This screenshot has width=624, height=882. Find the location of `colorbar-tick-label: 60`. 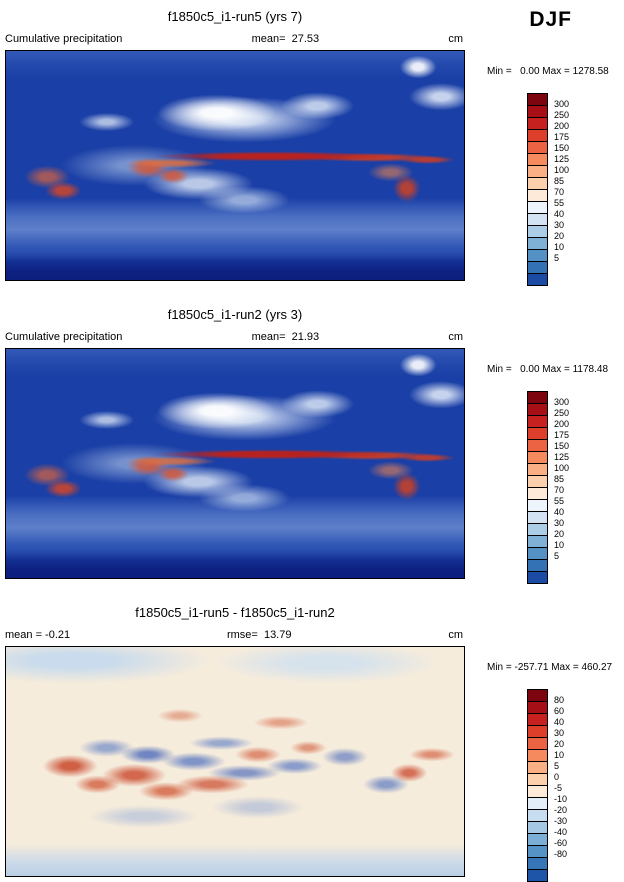

colorbar-tick-label: 60 is located at coordinates (559, 711).